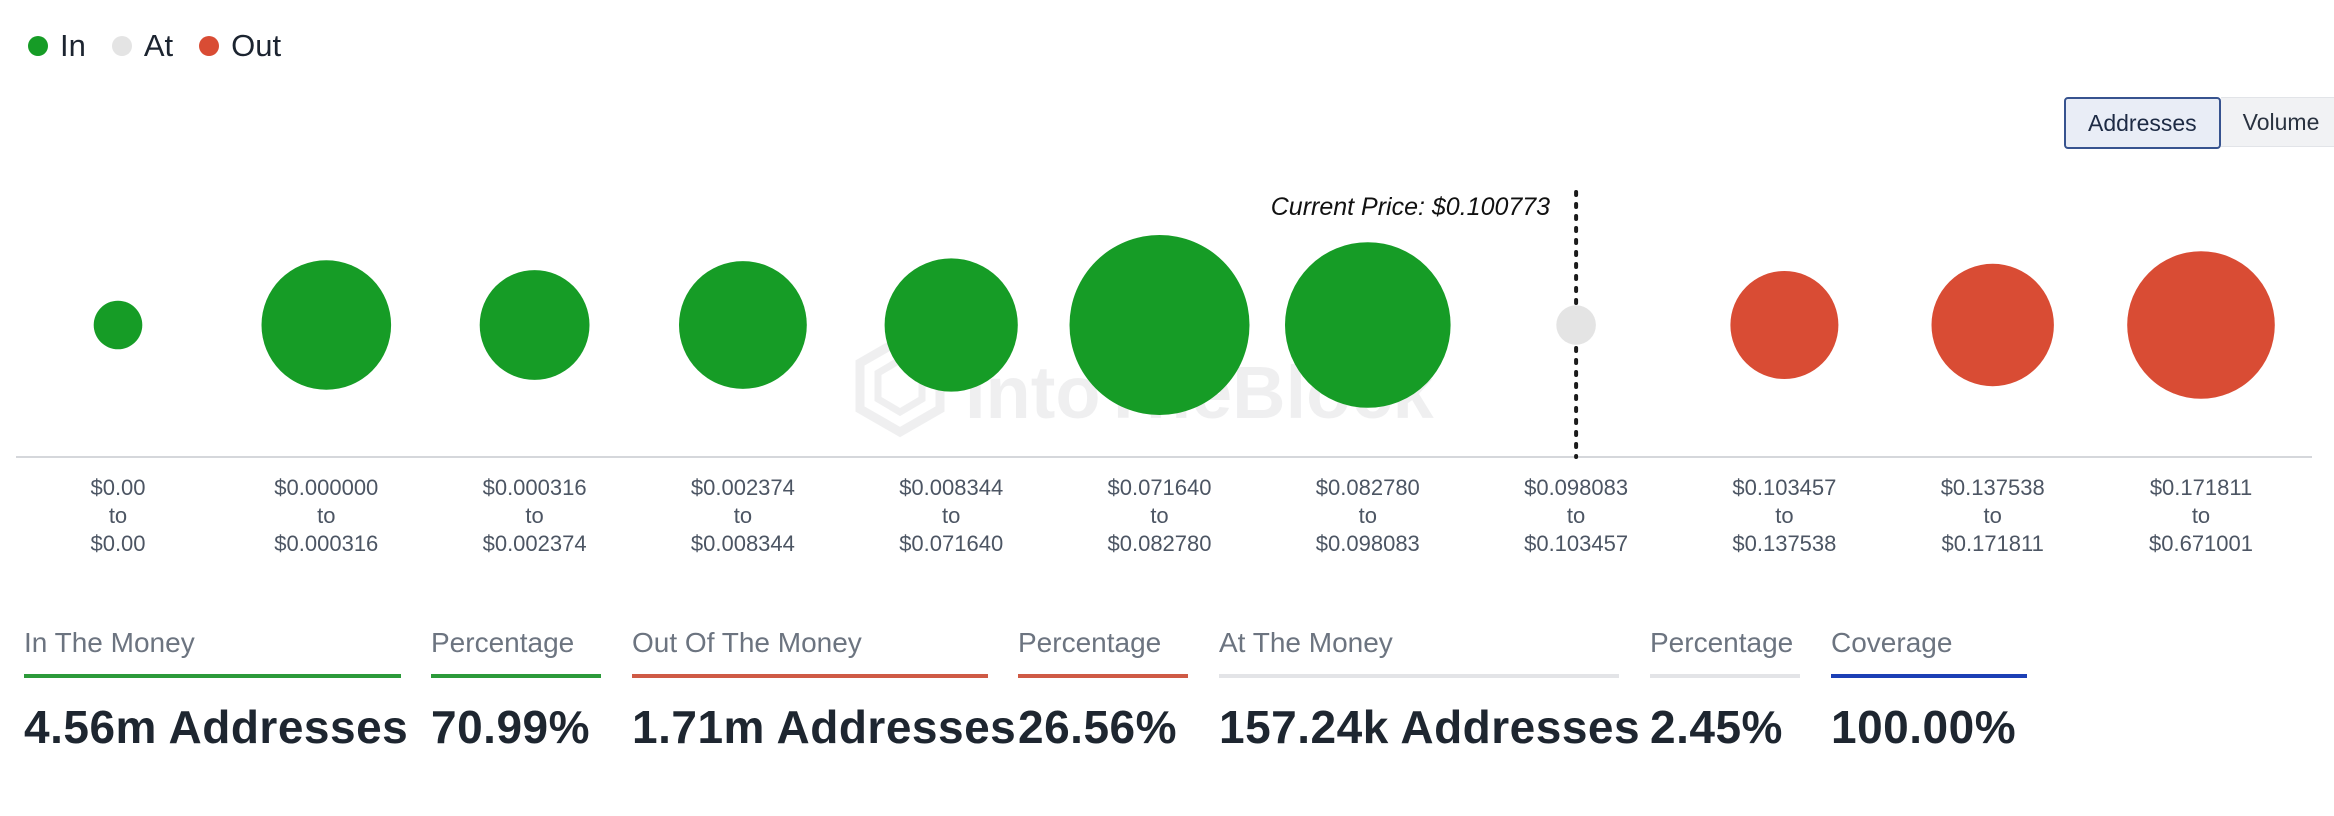  I want to click on stat-value: 1.71m Addresses, so click(824, 727).